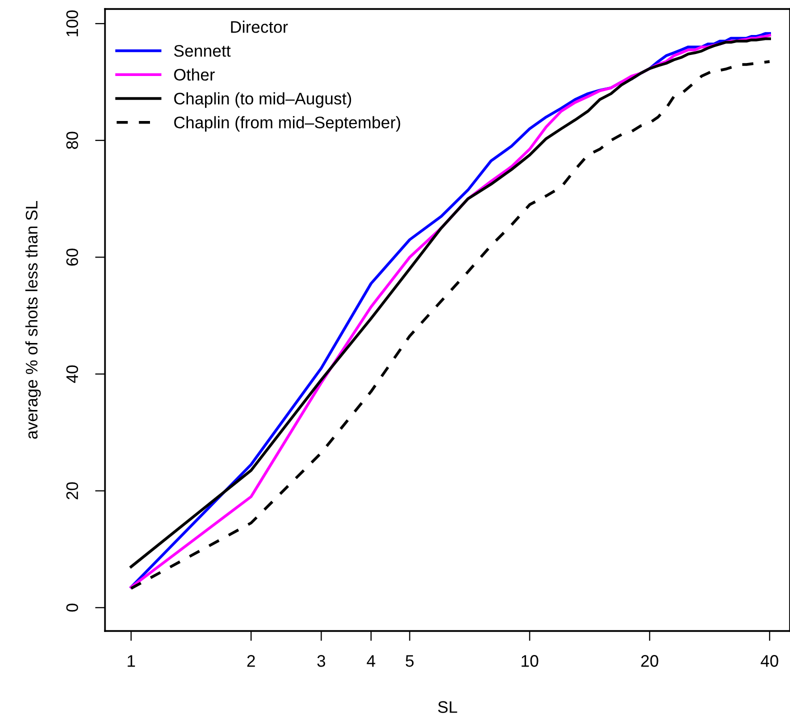 The image size is (790, 726). Describe the element at coordinates (321, 661) in the screenshot. I see `x-tick-label: 3` at that location.